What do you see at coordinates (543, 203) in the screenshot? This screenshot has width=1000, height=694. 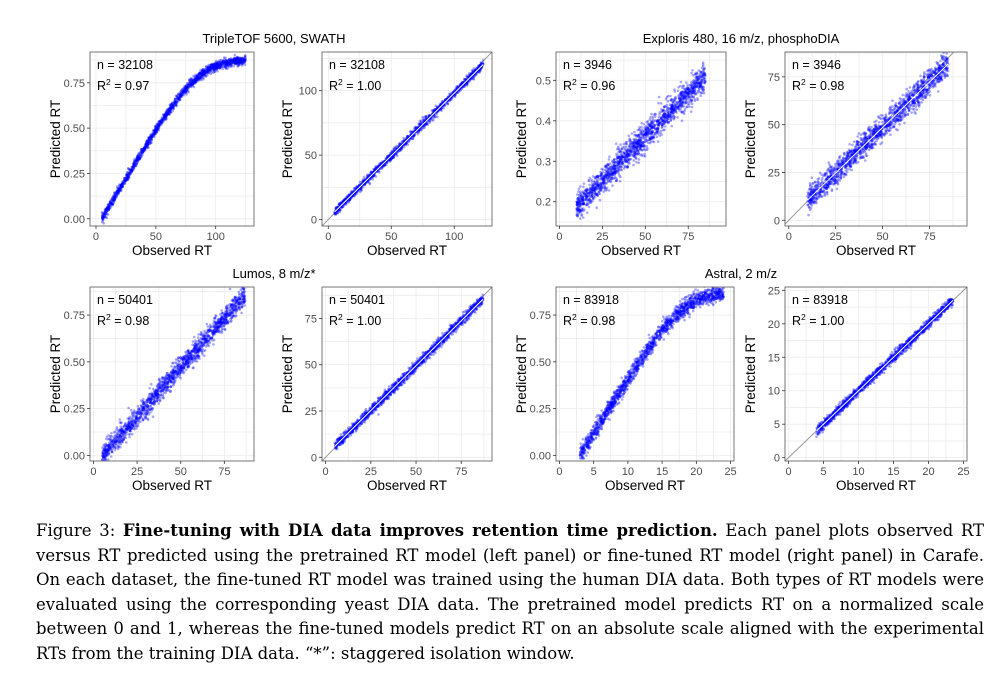 I see `y-tick-label: 0.2` at bounding box center [543, 203].